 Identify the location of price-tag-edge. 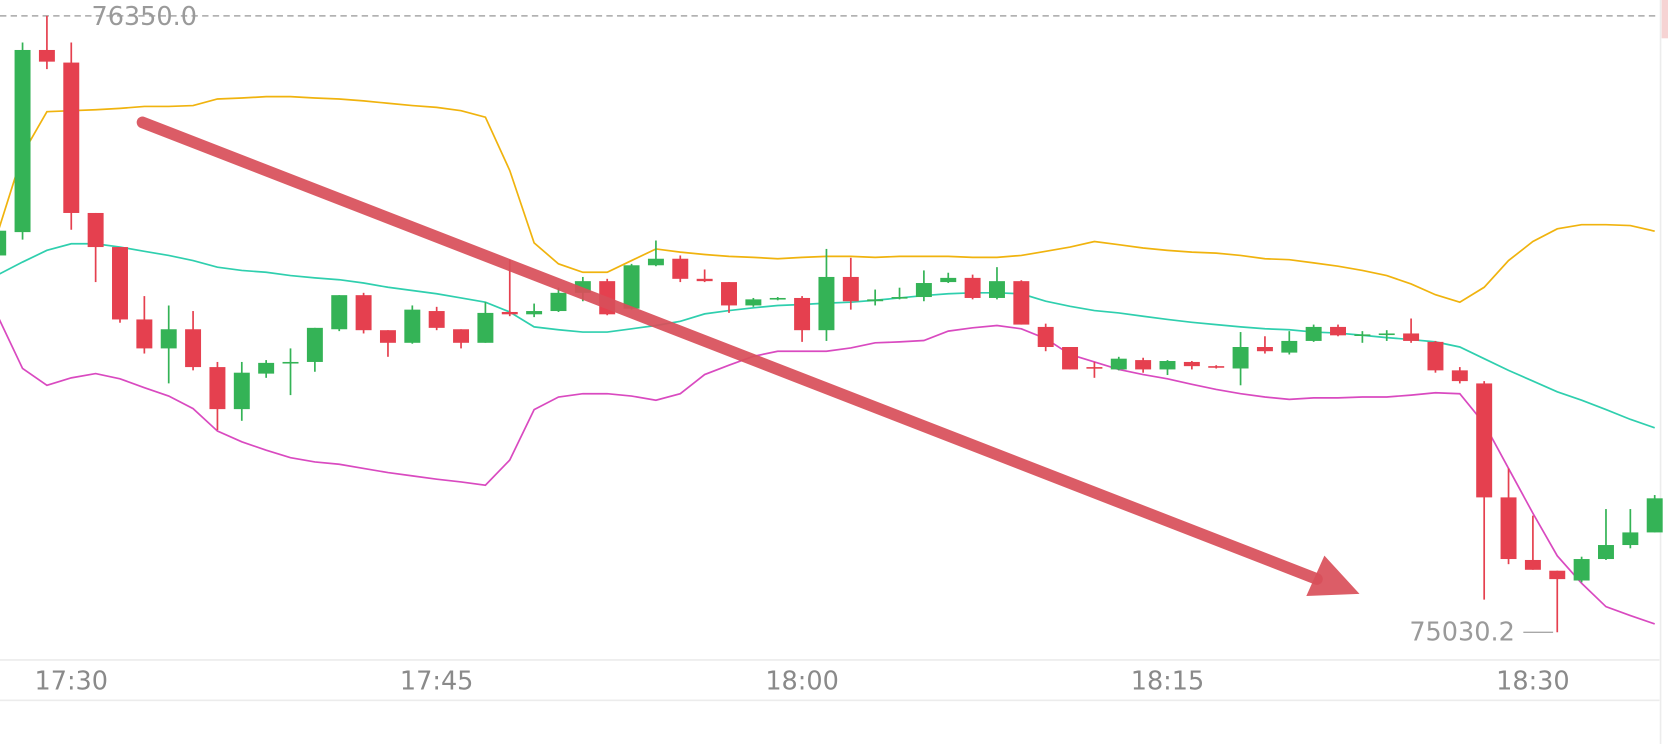
(1664, 19).